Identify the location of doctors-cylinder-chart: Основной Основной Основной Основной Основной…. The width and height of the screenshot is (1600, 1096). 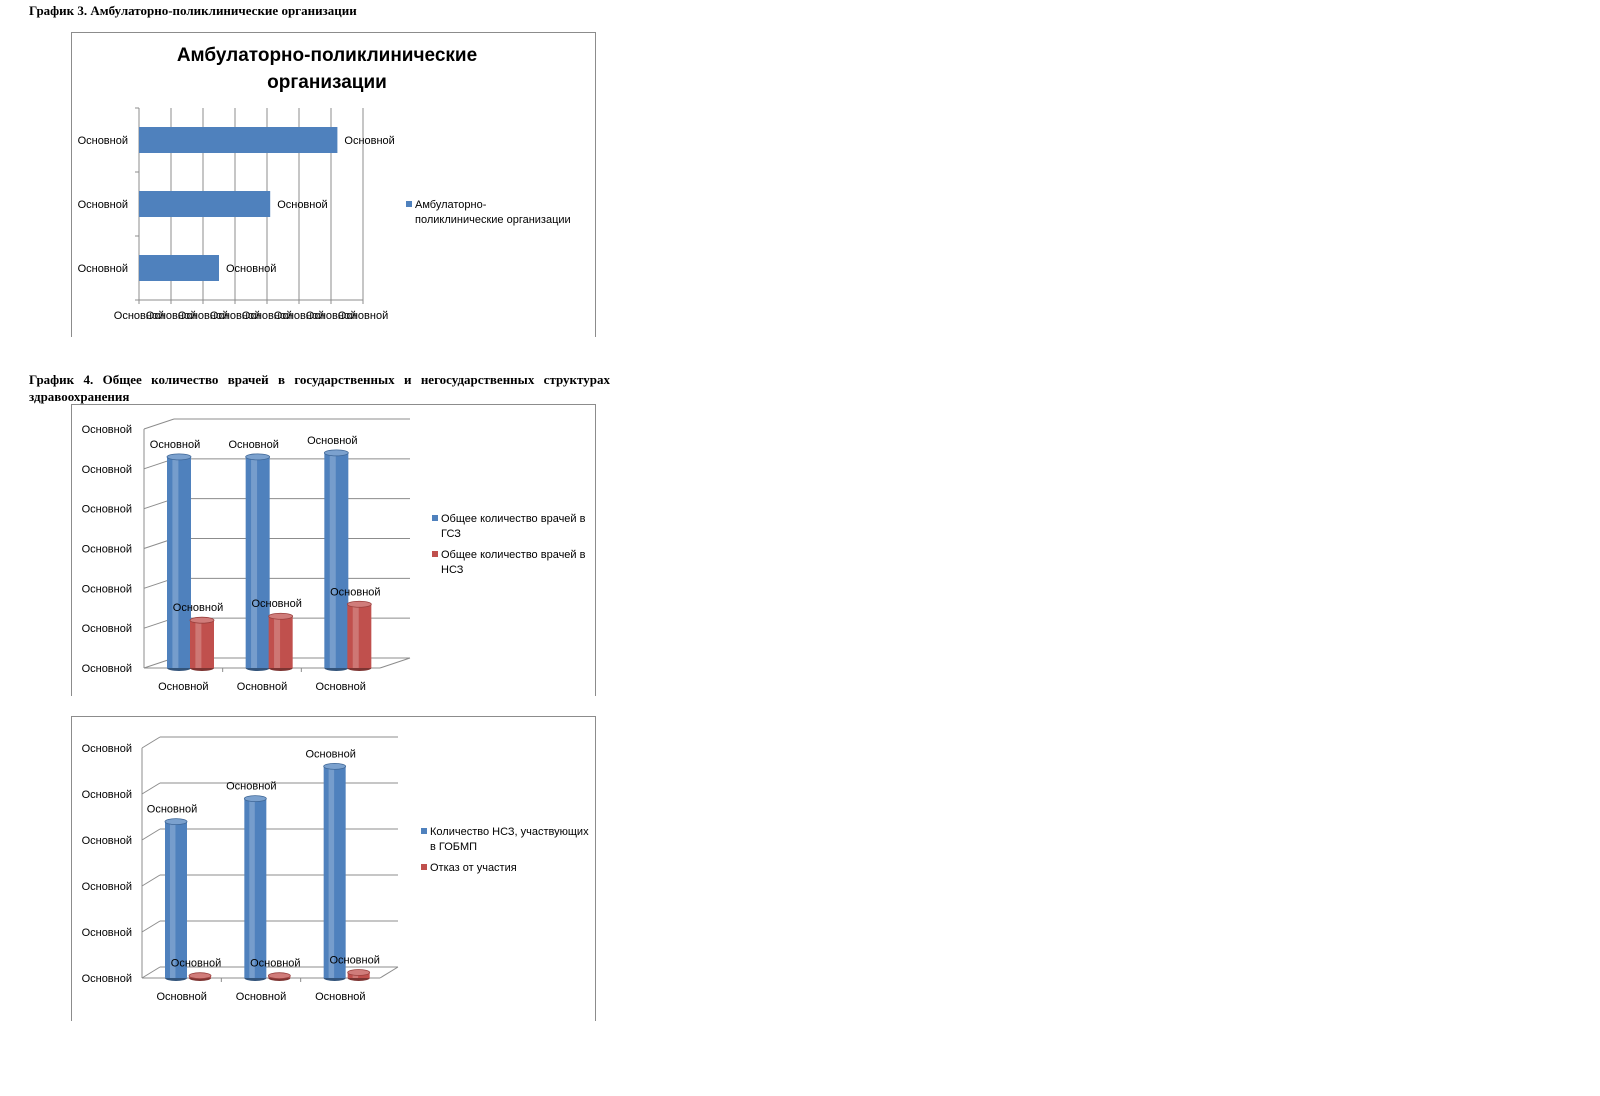
(334, 555).